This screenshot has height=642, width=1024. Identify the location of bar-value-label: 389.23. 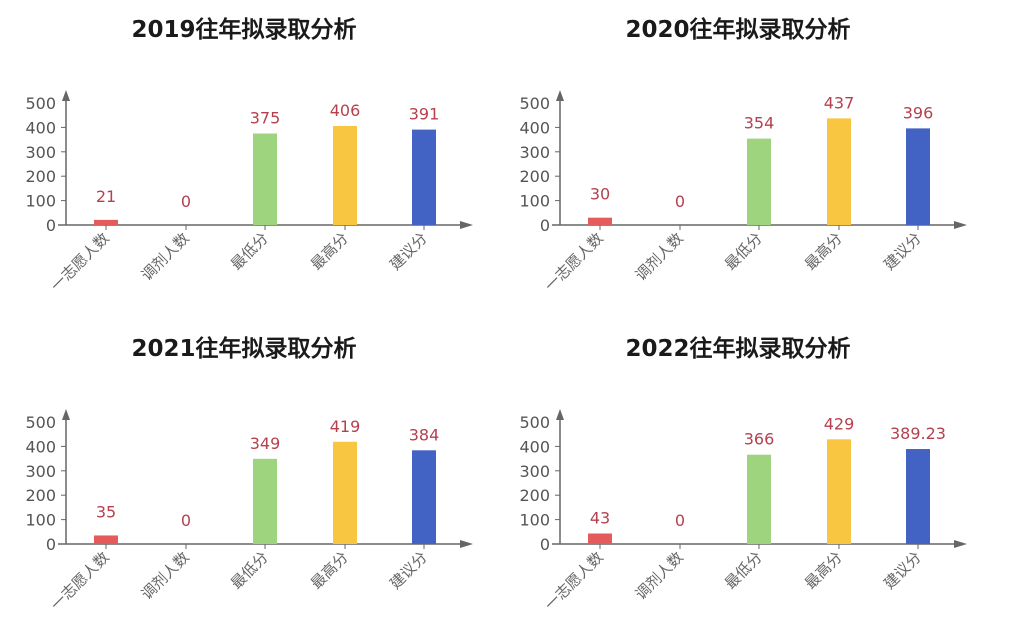
(918, 433).